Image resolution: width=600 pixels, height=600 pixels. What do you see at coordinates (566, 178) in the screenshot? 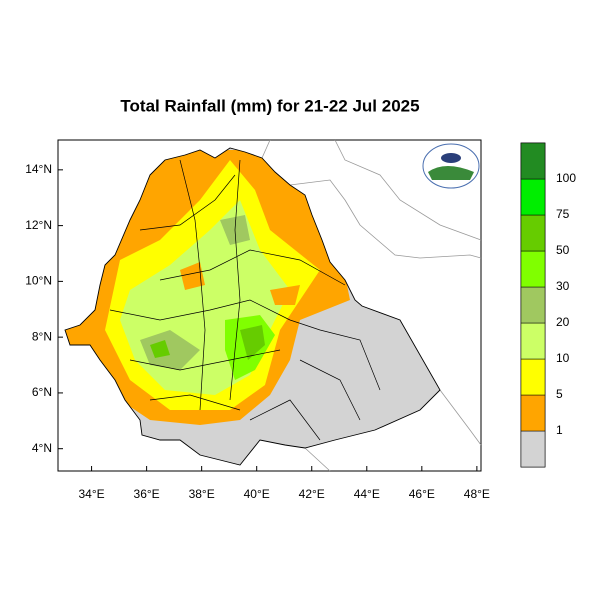
I see `colorbar-label: 100` at bounding box center [566, 178].